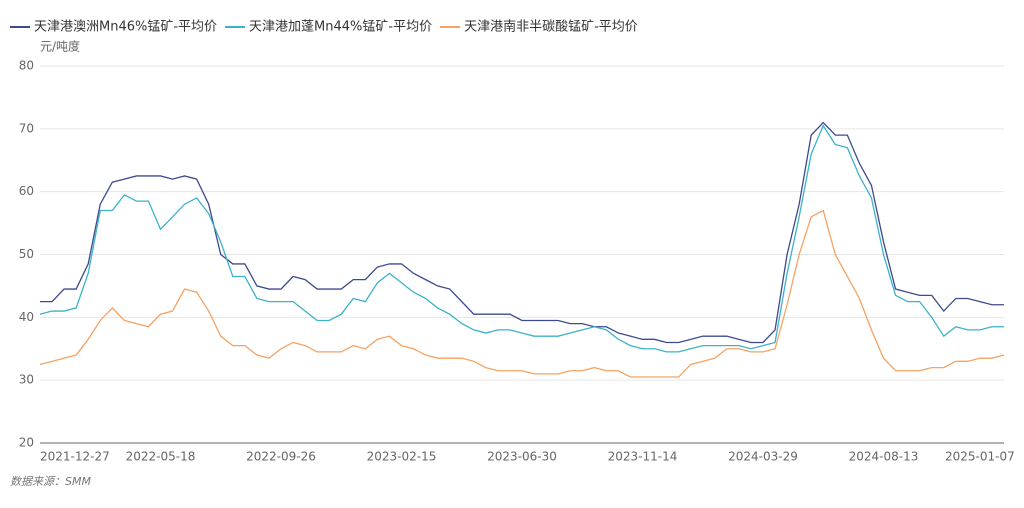 Image resolution: width=1024 pixels, height=508 pixels. Describe the element at coordinates (340, 27) in the screenshot. I see `legend-label: 天津港加蓬Mn44%锰矿-平均价` at that location.